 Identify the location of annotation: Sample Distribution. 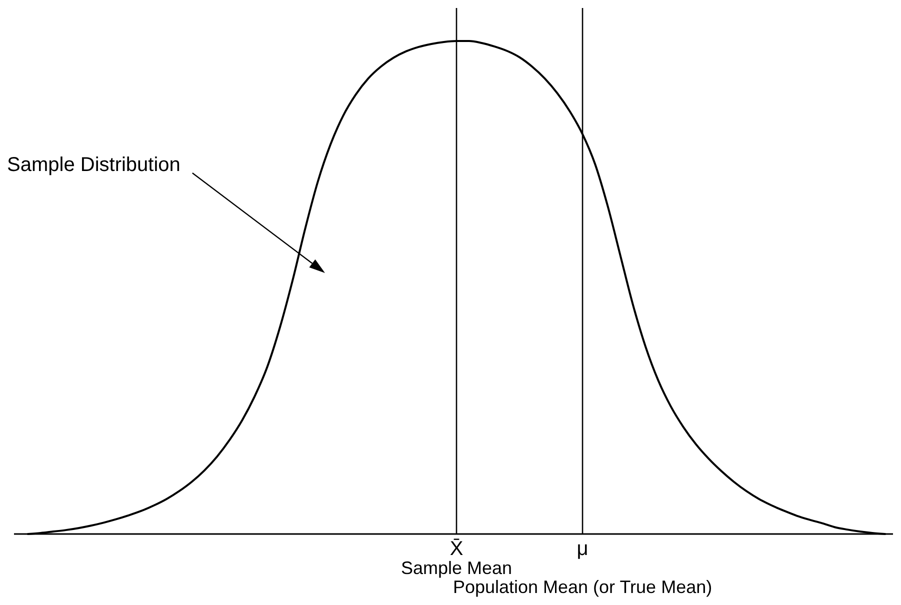
(93, 165).